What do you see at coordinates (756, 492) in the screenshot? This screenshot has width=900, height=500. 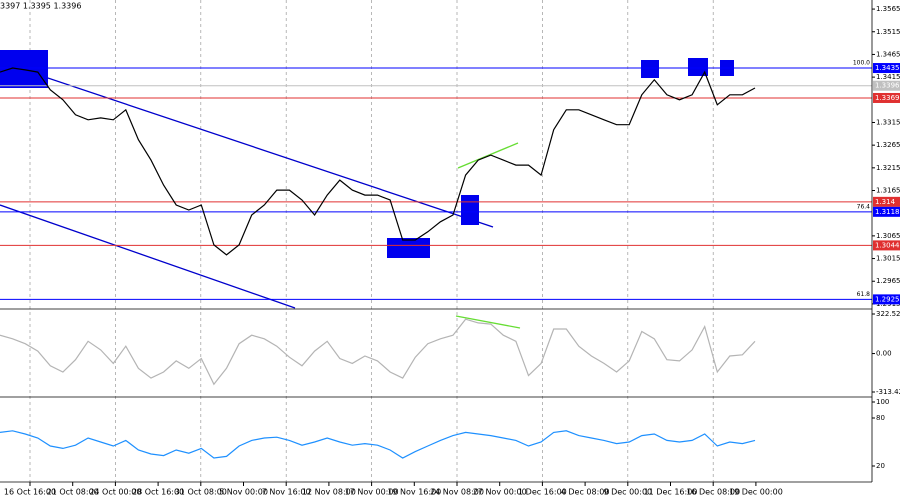 I see `x-tick-label: 19 Dec 00:00` at bounding box center [756, 492].